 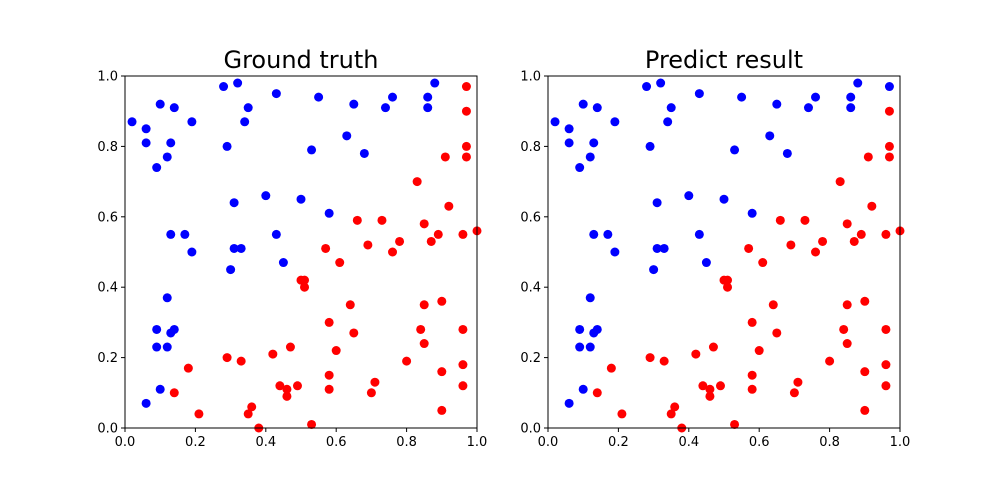 What do you see at coordinates (534, 253) in the screenshot?
I see `y-axis-predict-result: 0.0 0.2 0.4 0.6 0.8 1.0` at bounding box center [534, 253].